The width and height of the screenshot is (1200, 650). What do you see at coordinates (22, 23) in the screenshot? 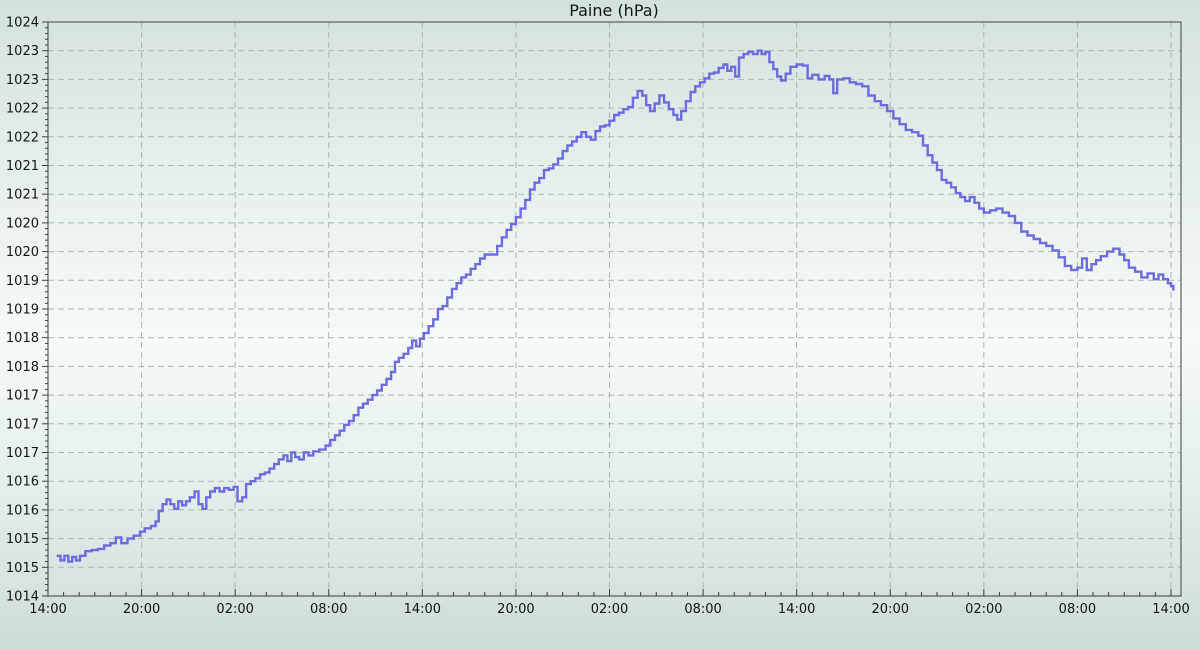
I see `y-tick-label: 1024` at bounding box center [22, 23].